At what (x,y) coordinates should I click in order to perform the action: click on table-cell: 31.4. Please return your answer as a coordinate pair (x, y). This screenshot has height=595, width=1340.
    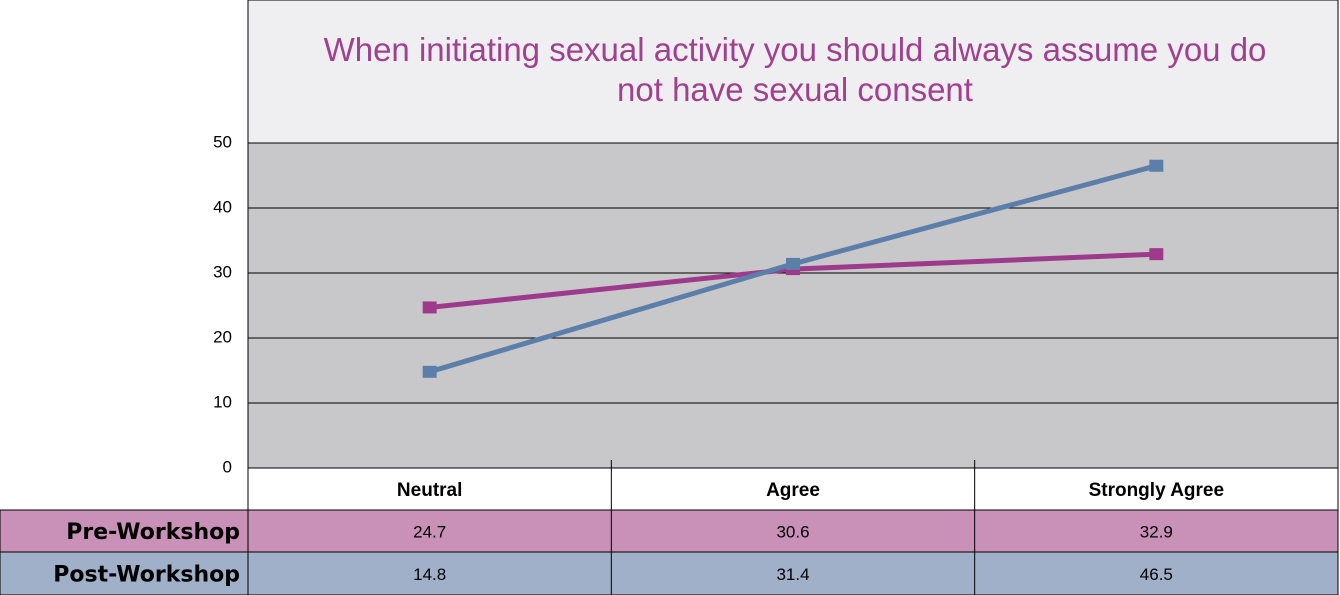
    Looking at the image, I should click on (792, 574).